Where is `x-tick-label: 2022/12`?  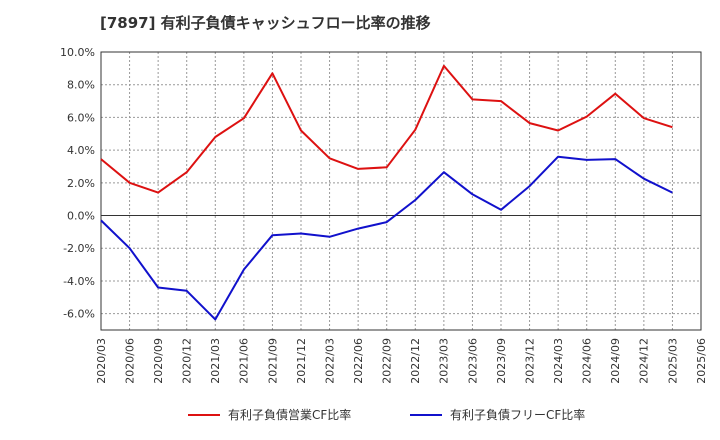
x-tick-label: 2022/12 is located at coordinates (415, 361).